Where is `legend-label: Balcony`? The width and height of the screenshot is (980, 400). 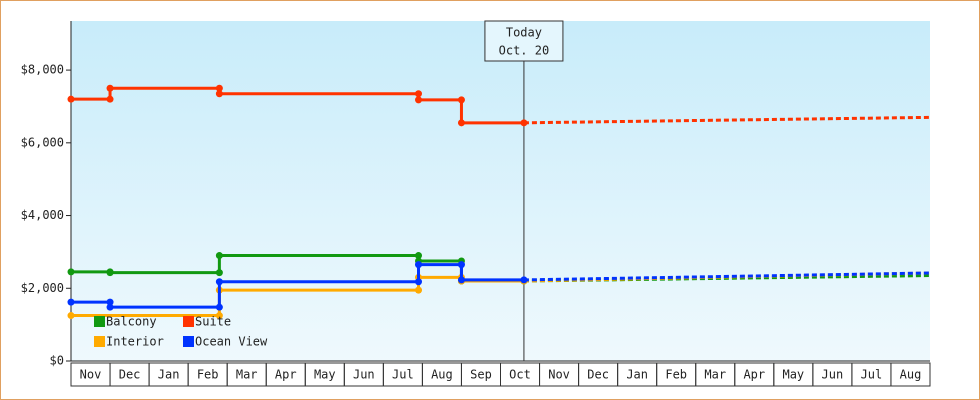
legend-label: Balcony is located at coordinates (131, 322).